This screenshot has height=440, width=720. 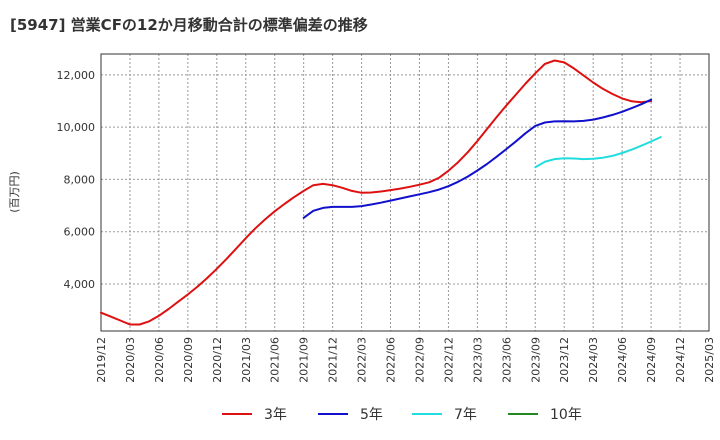 I want to click on x-tick-label: 2022/09, so click(x=419, y=360).